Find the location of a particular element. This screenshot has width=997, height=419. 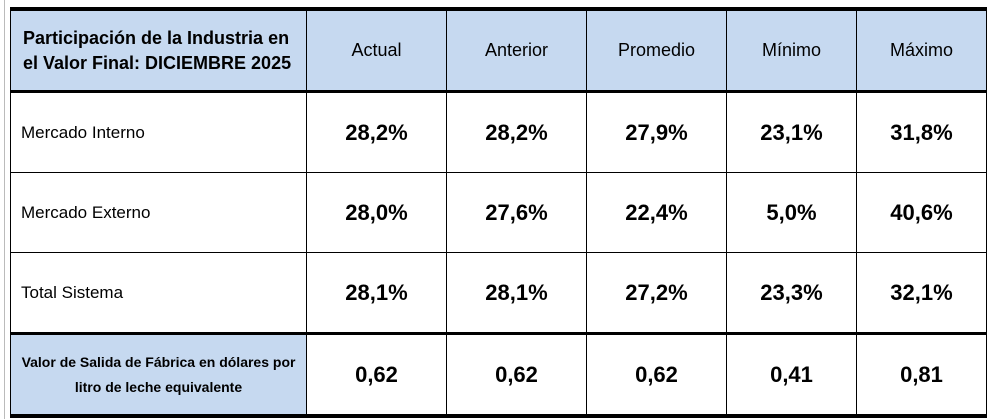

value-cell: 27,9% is located at coordinates (656, 132).